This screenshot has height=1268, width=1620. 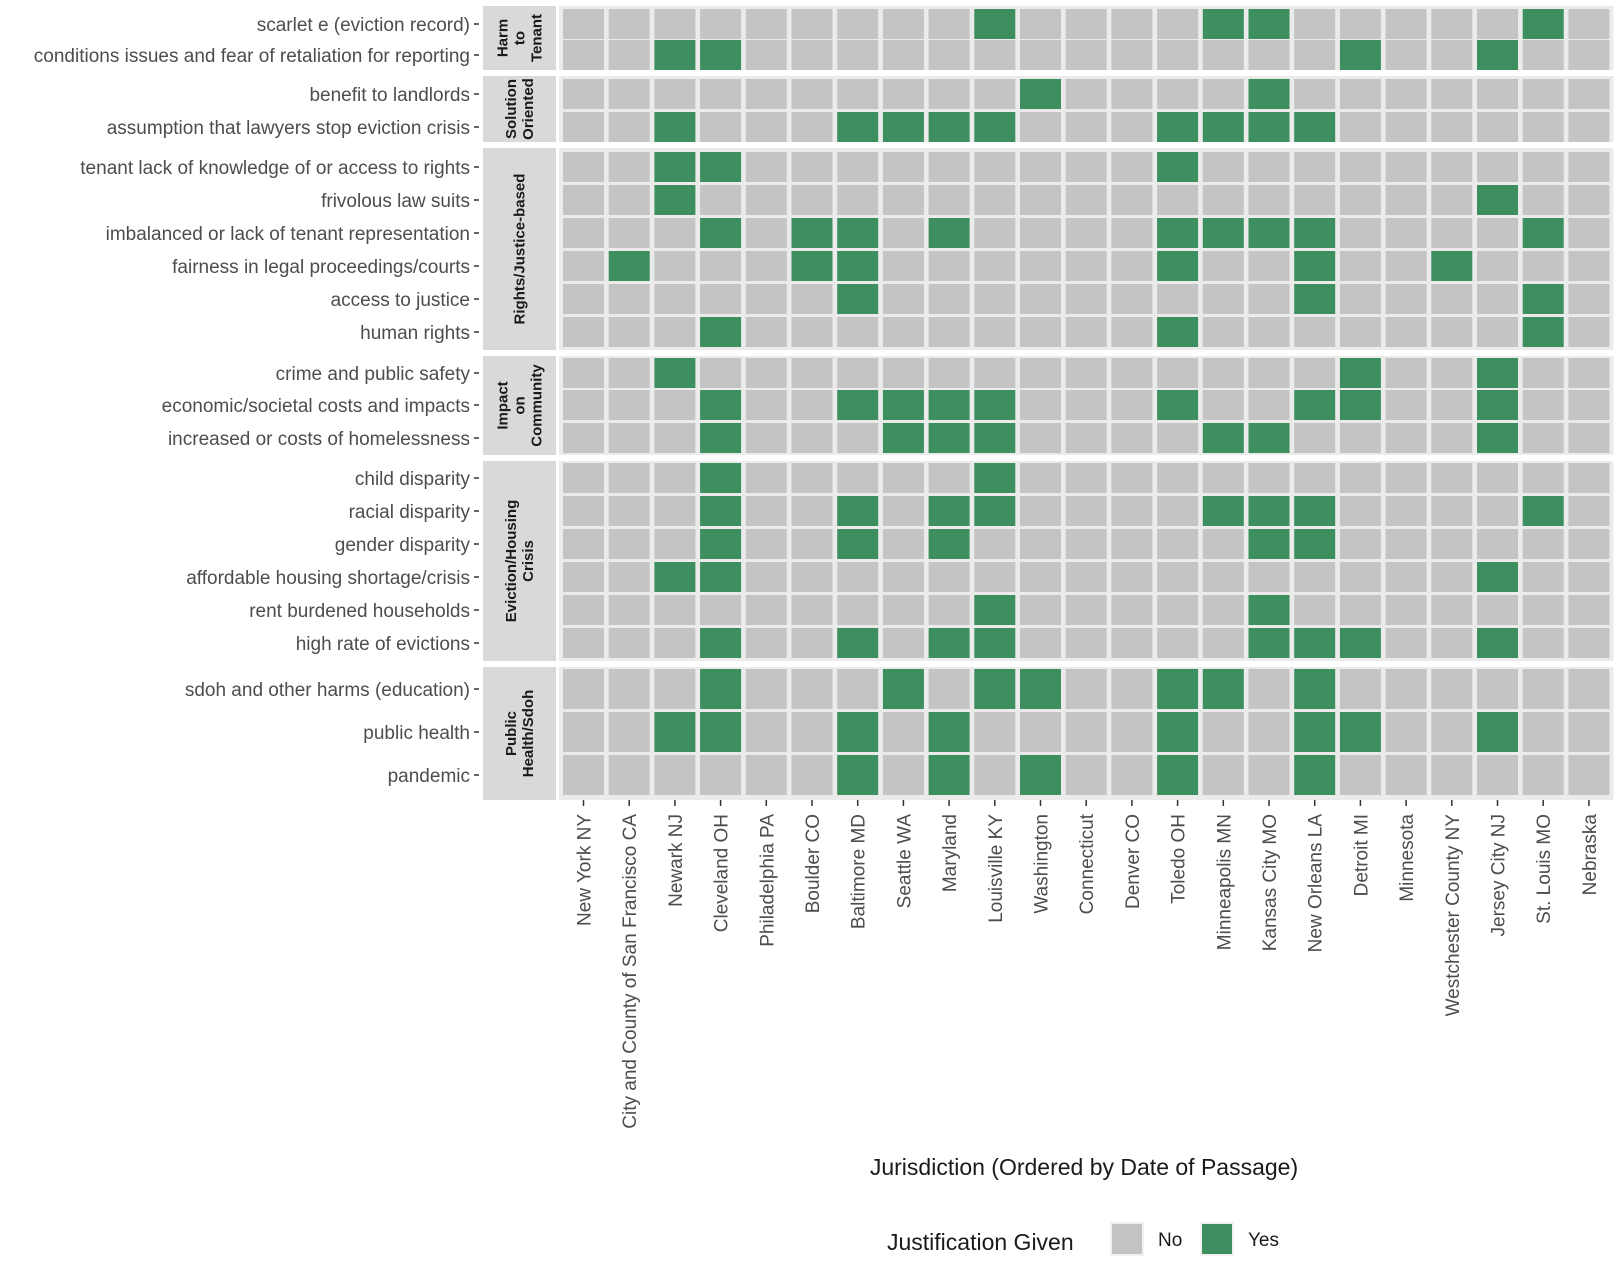 I want to click on heatmap-row: sdoh and other harms (education), so click(x=897, y=689).